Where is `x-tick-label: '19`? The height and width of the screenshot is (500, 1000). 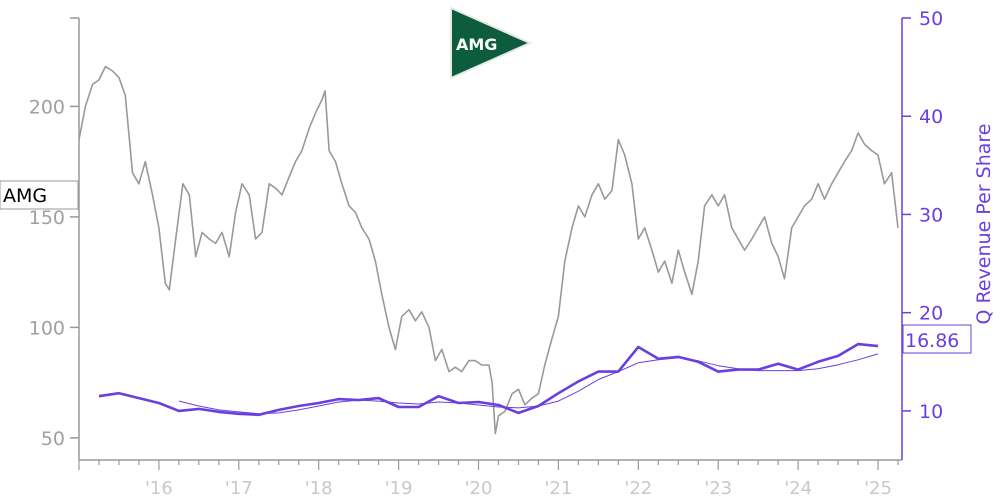
x-tick-label: '19 is located at coordinates (399, 488).